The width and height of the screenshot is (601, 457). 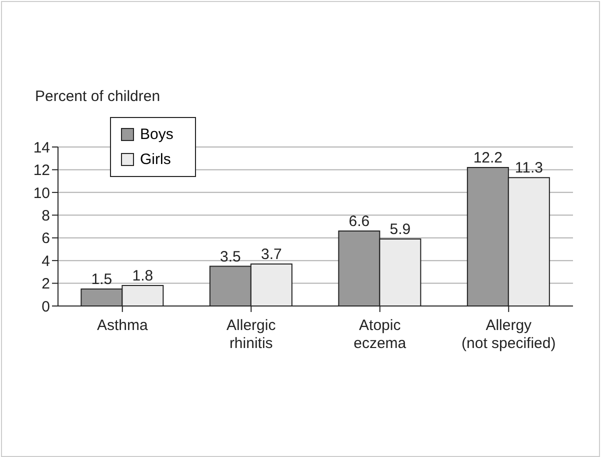 What do you see at coordinates (230, 257) in the screenshot?
I see `data-label: 3.5` at bounding box center [230, 257].